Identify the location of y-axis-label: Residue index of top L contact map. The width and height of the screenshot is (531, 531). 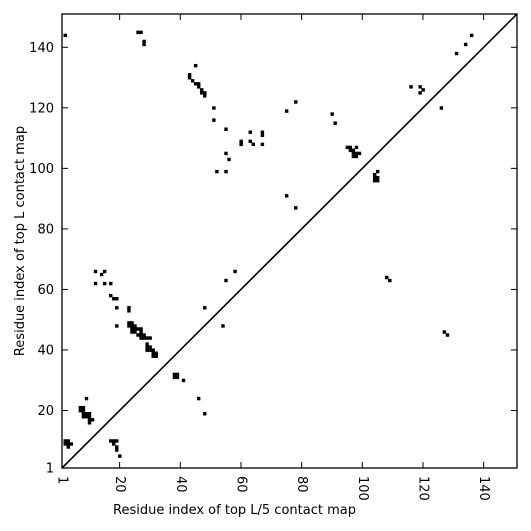
(20, 241).